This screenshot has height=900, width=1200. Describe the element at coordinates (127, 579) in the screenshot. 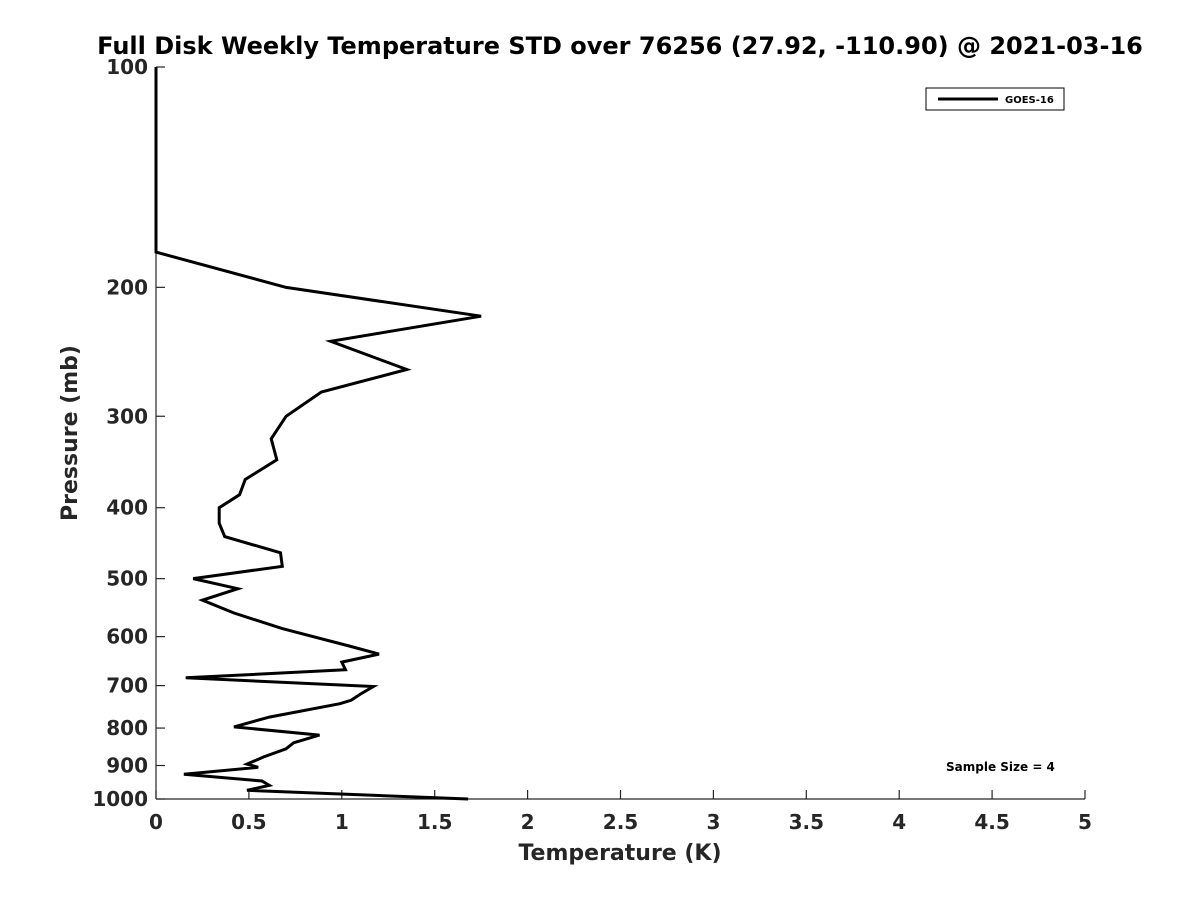

I see `y-tick-label: 500` at that location.